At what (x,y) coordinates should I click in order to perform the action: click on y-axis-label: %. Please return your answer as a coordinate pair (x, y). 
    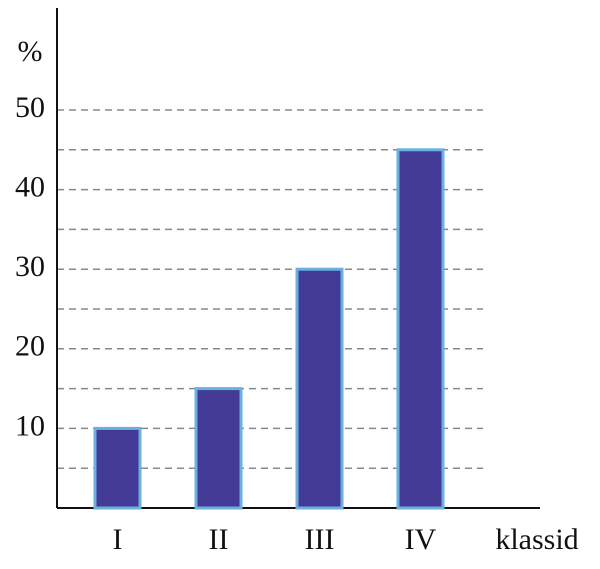
    Looking at the image, I should click on (30, 51).